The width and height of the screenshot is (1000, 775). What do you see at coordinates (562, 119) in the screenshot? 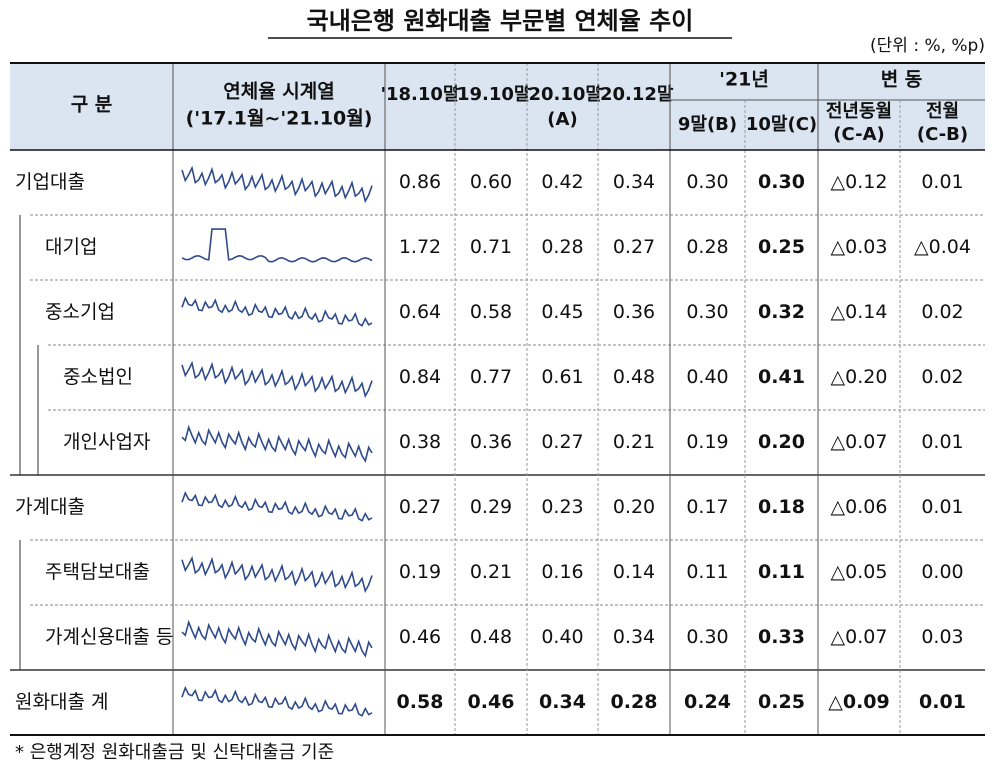
I see `header-period: (A)` at bounding box center [562, 119].